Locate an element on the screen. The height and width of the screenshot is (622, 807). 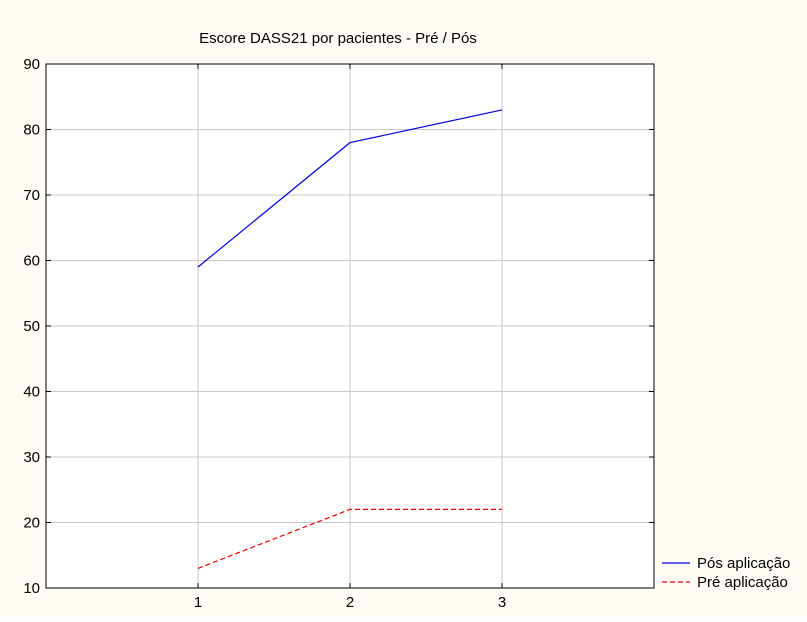
y-tick-label: 30 is located at coordinates (31, 457).